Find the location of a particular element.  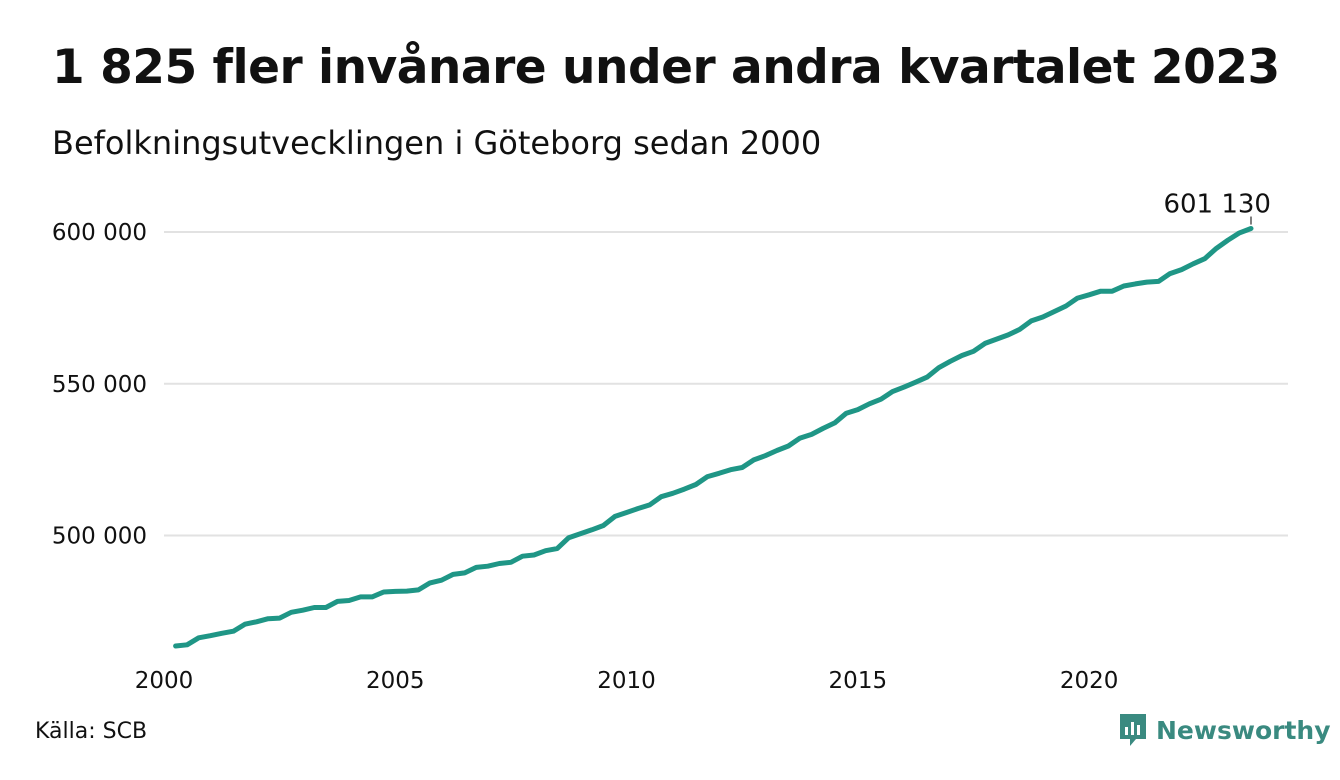

x-tick-label: 2005 is located at coordinates (395, 681).